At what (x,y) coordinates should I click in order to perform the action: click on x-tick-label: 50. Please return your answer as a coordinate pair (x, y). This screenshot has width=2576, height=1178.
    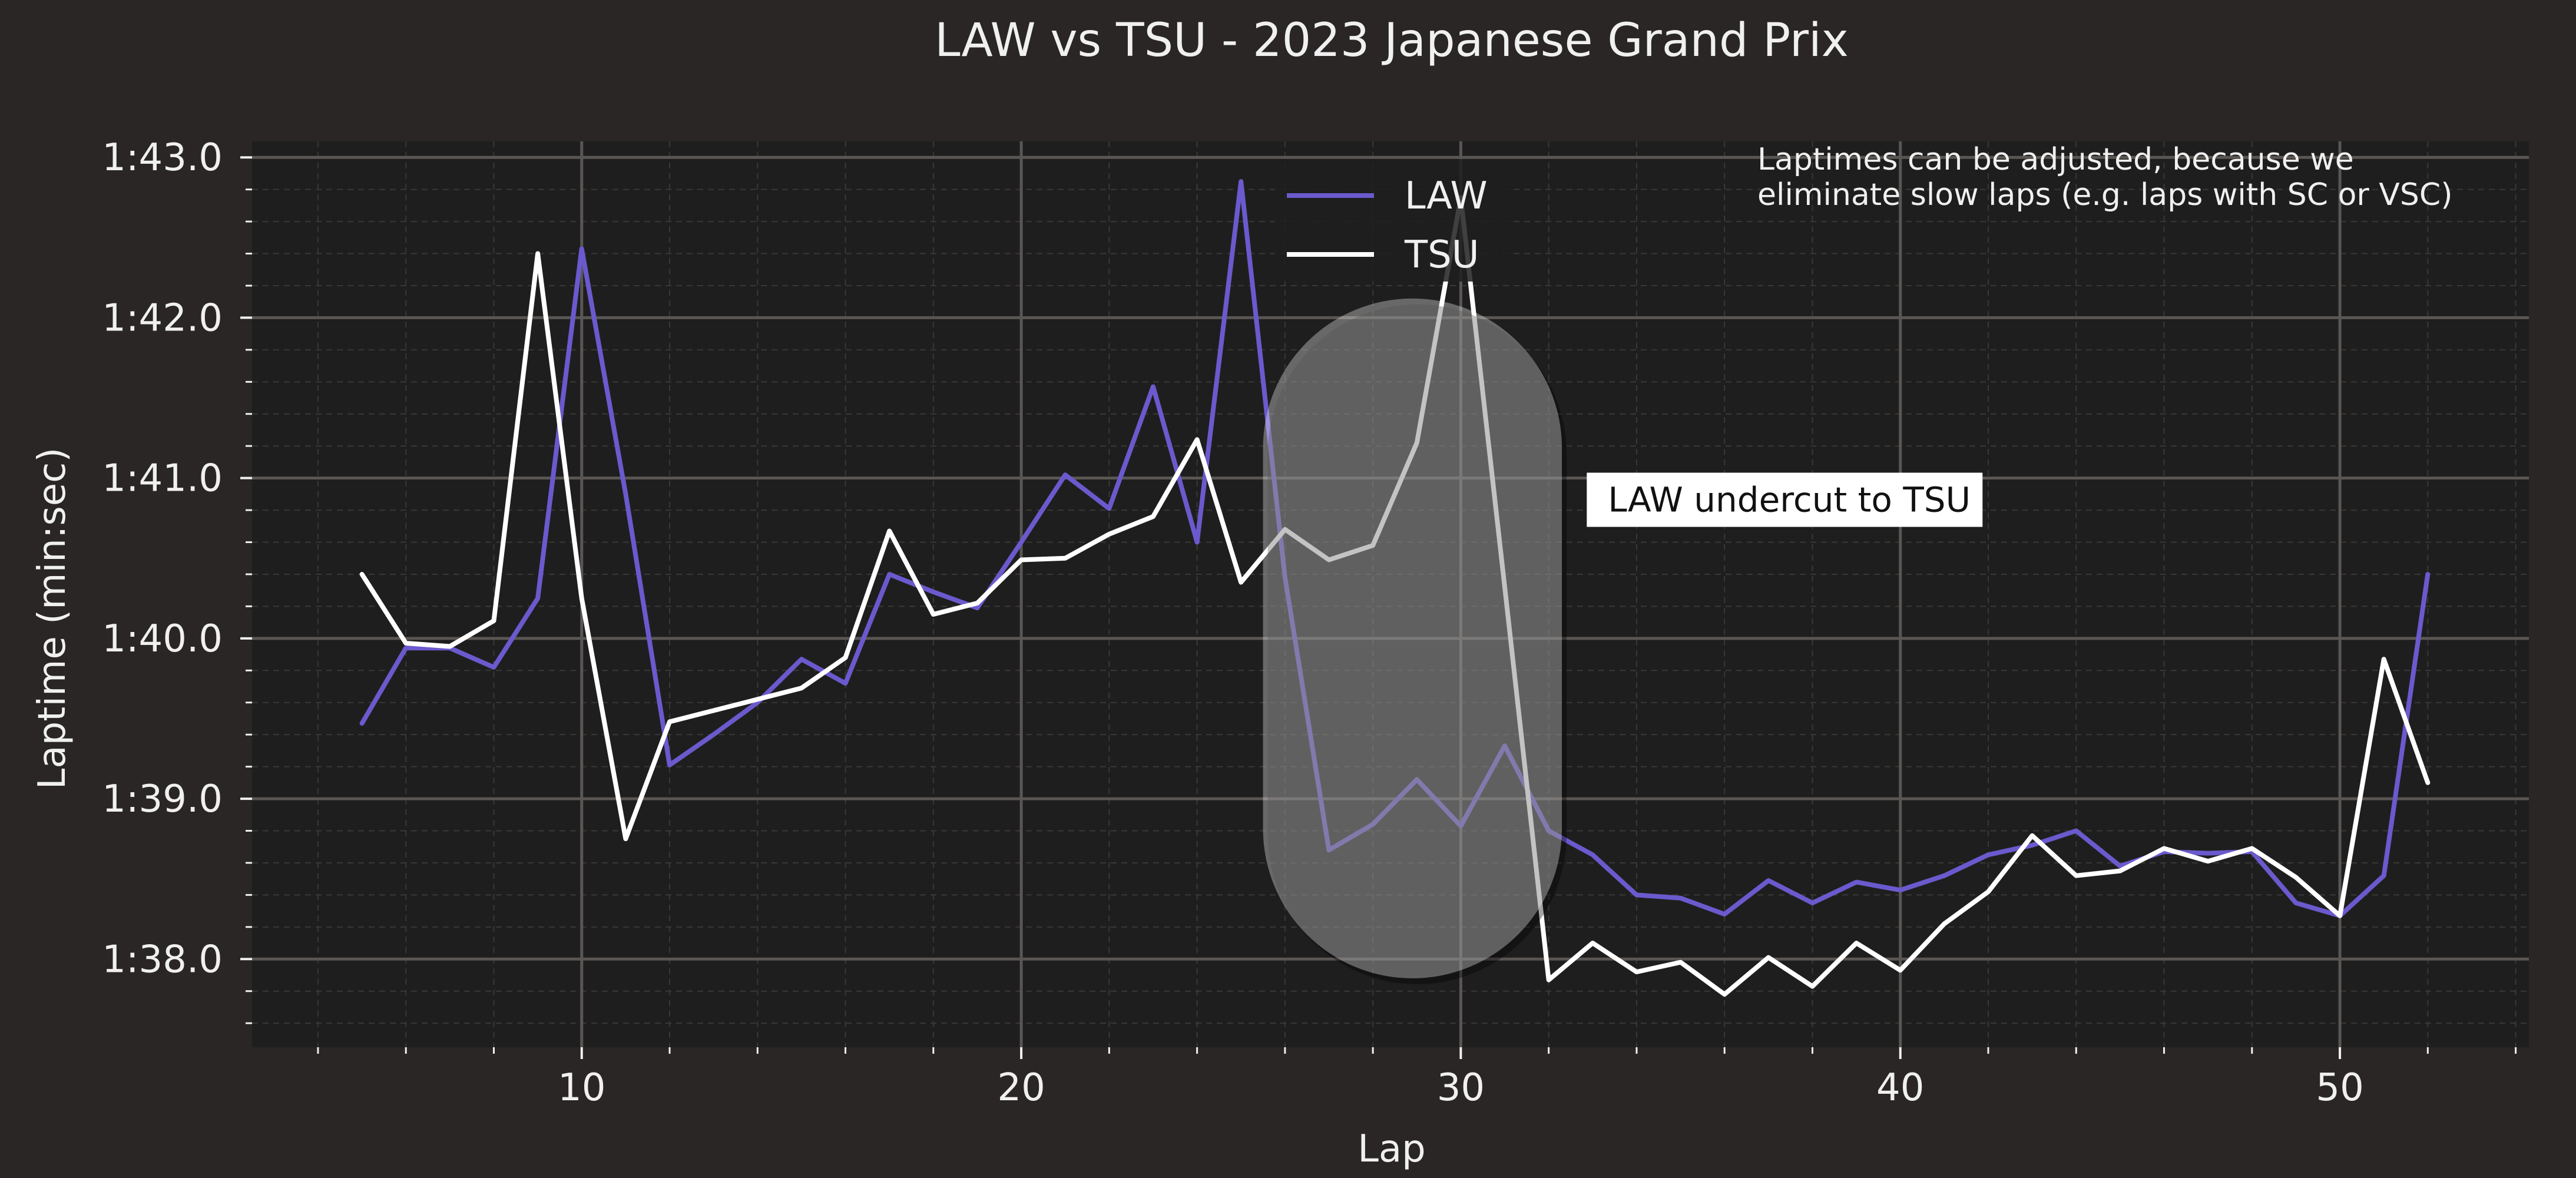
    Looking at the image, I should click on (2339, 1088).